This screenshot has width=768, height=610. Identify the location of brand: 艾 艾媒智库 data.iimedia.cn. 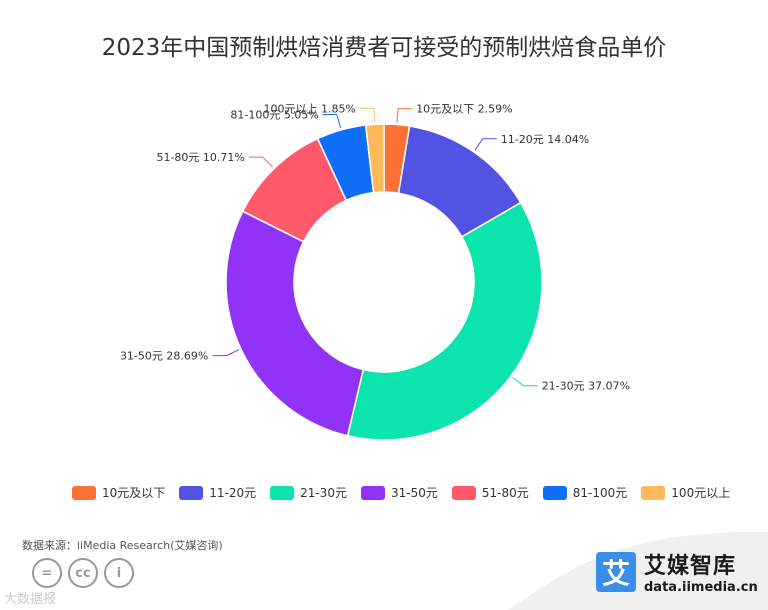
(677, 571).